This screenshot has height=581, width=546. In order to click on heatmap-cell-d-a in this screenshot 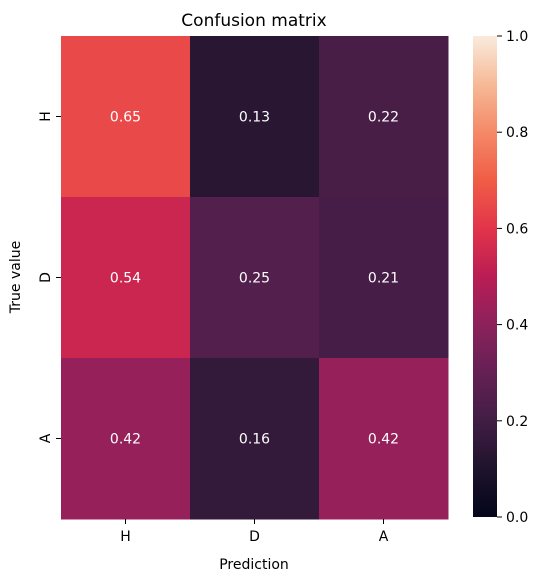, I will do `click(384, 278)`.